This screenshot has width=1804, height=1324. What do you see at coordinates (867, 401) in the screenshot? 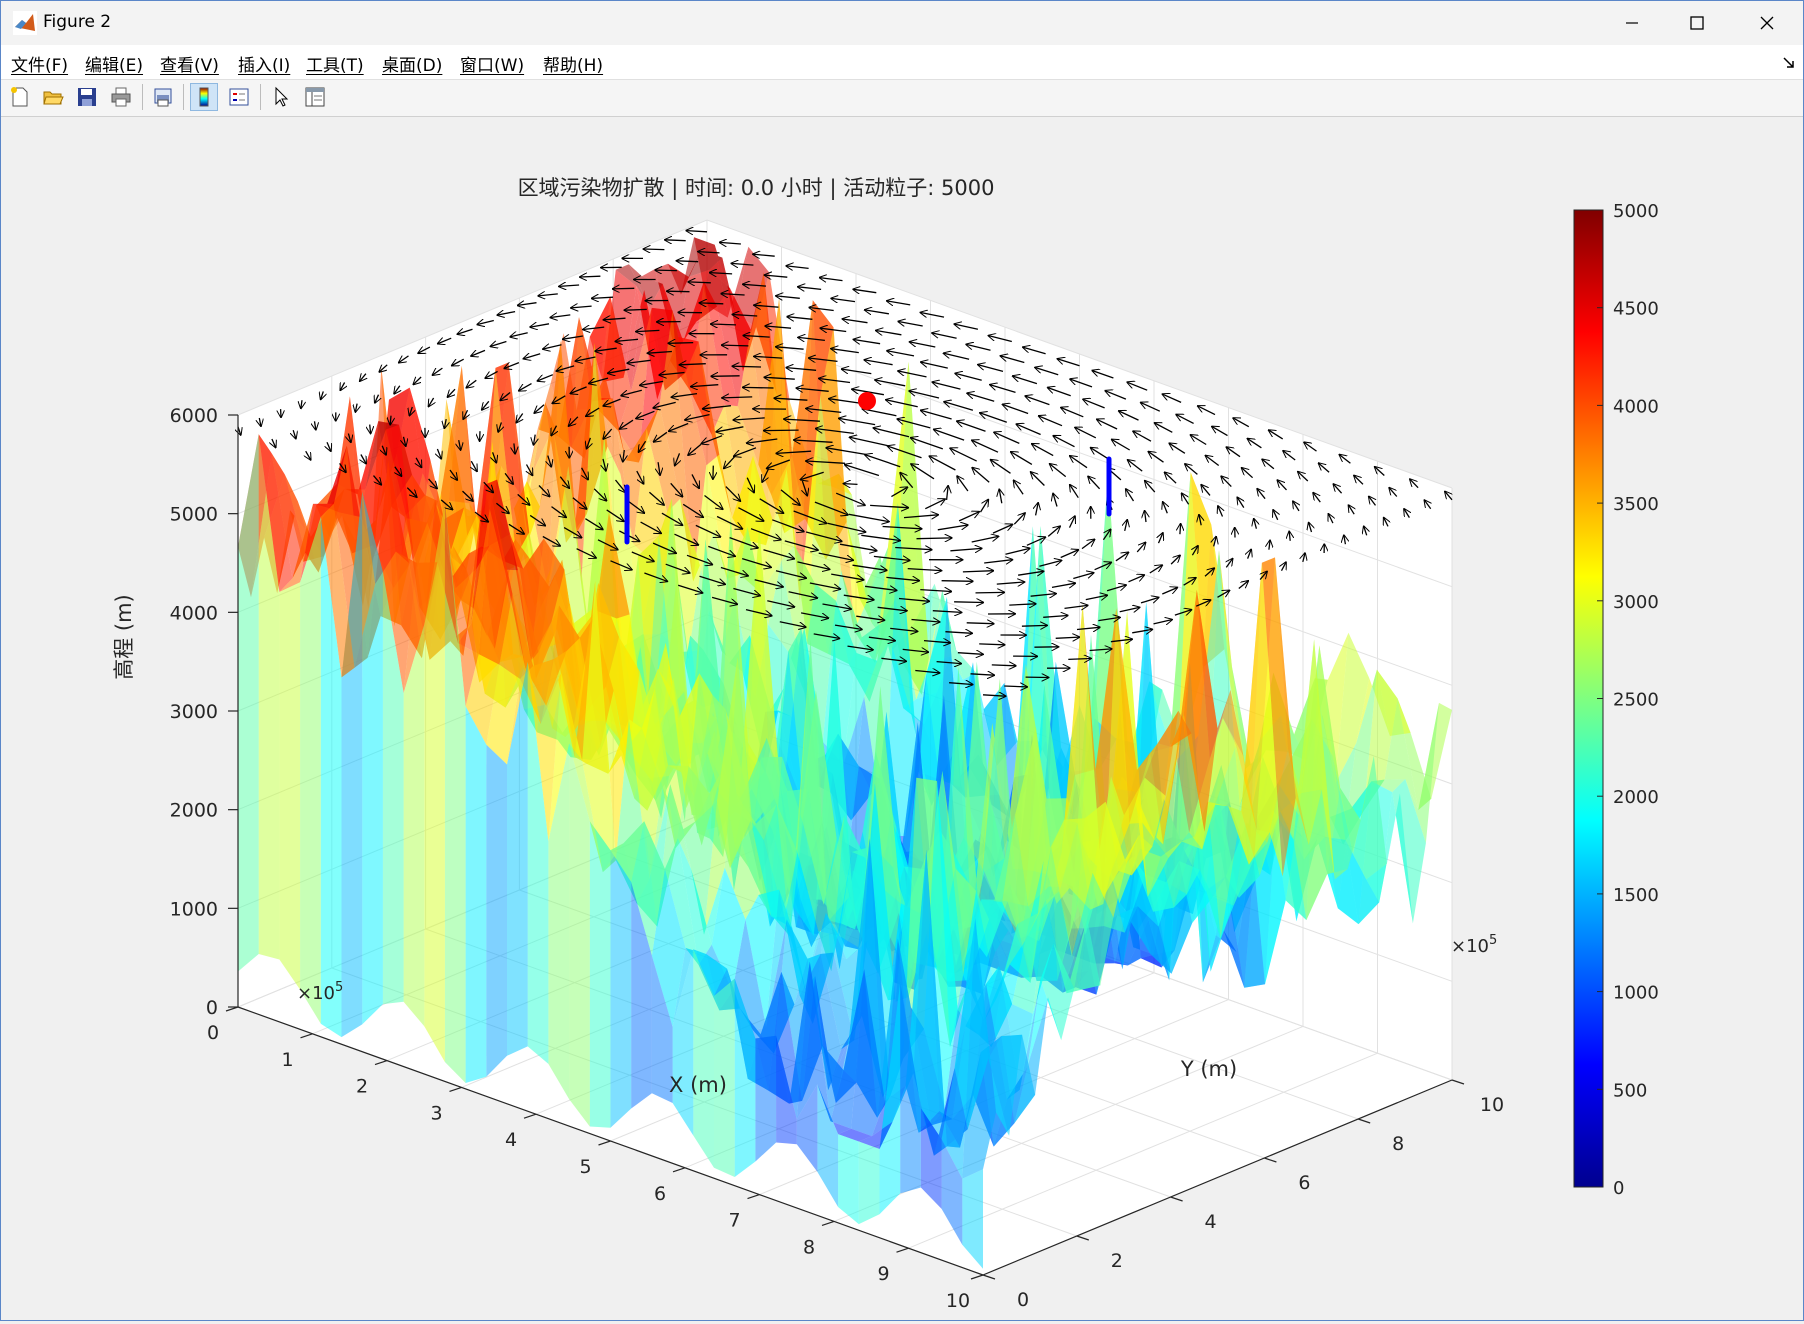
I see `pollution-source-marker` at bounding box center [867, 401].